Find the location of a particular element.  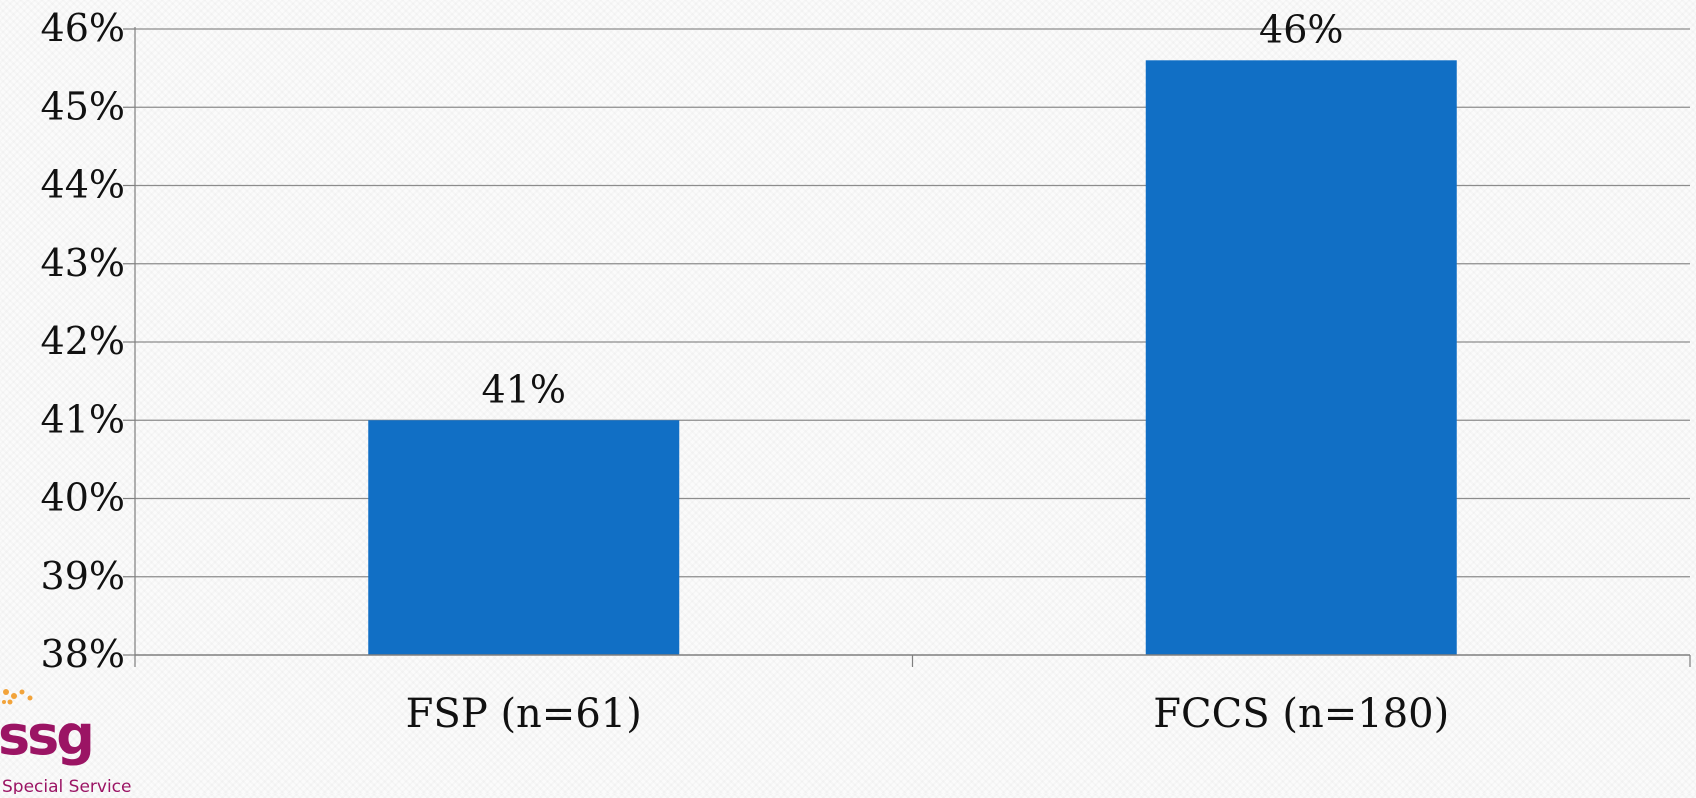

logo-subtext: Special Service is located at coordinates (66, 785).